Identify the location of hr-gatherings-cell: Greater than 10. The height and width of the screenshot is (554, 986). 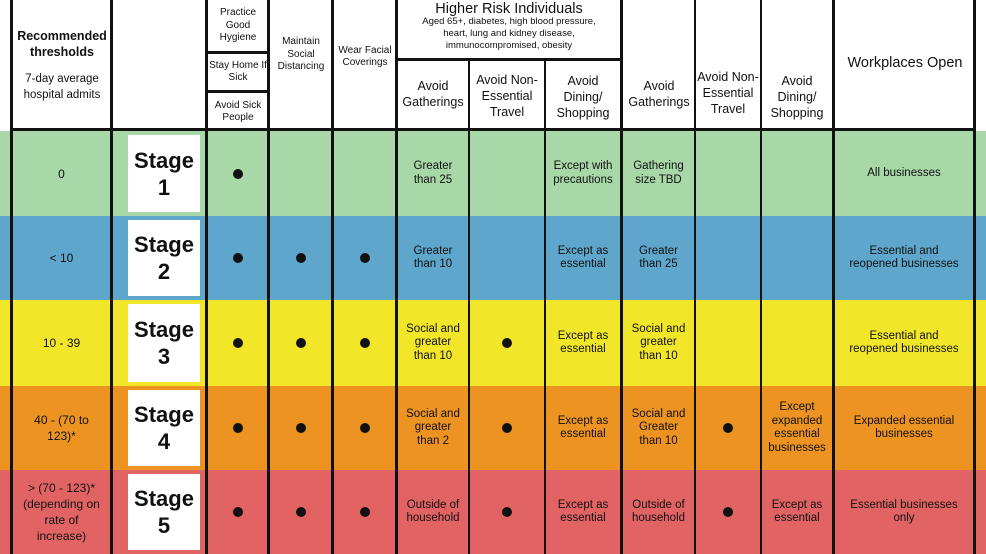
(433, 258).